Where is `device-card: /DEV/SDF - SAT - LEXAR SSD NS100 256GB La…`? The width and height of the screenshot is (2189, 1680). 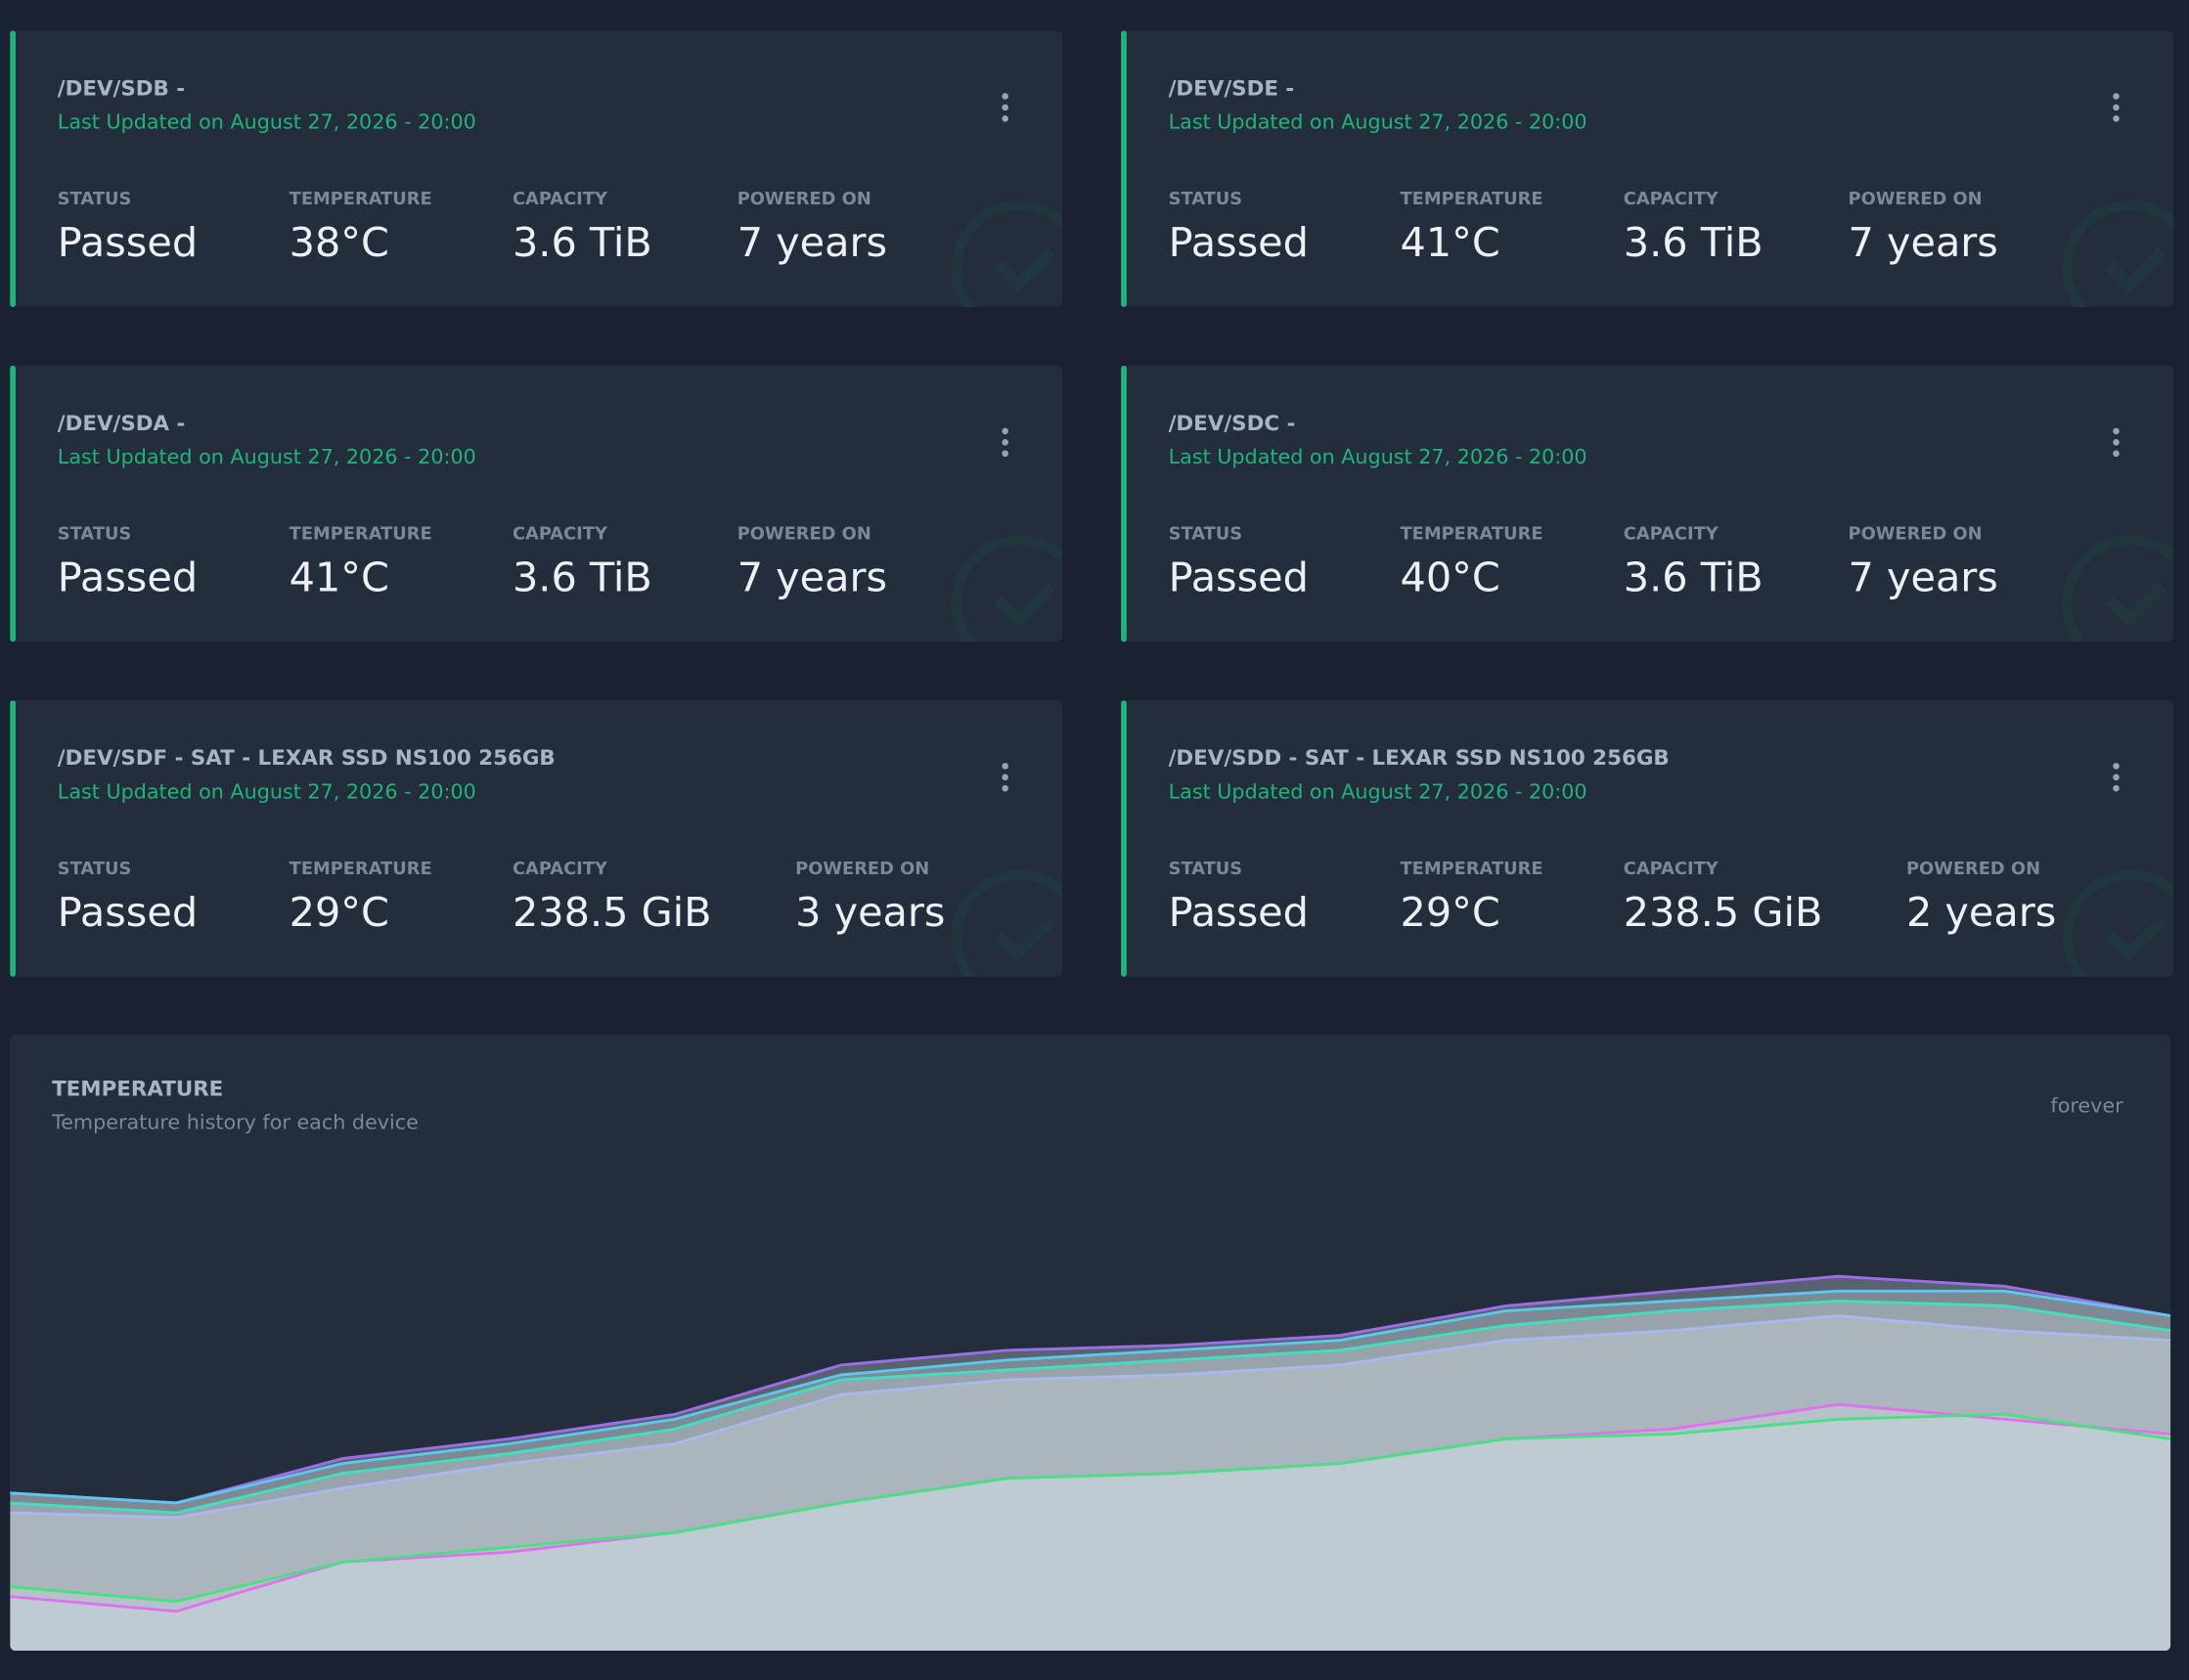
device-card: /DEV/SDF - SAT - LEXAR SSD NS100 256GB La… is located at coordinates (536, 838).